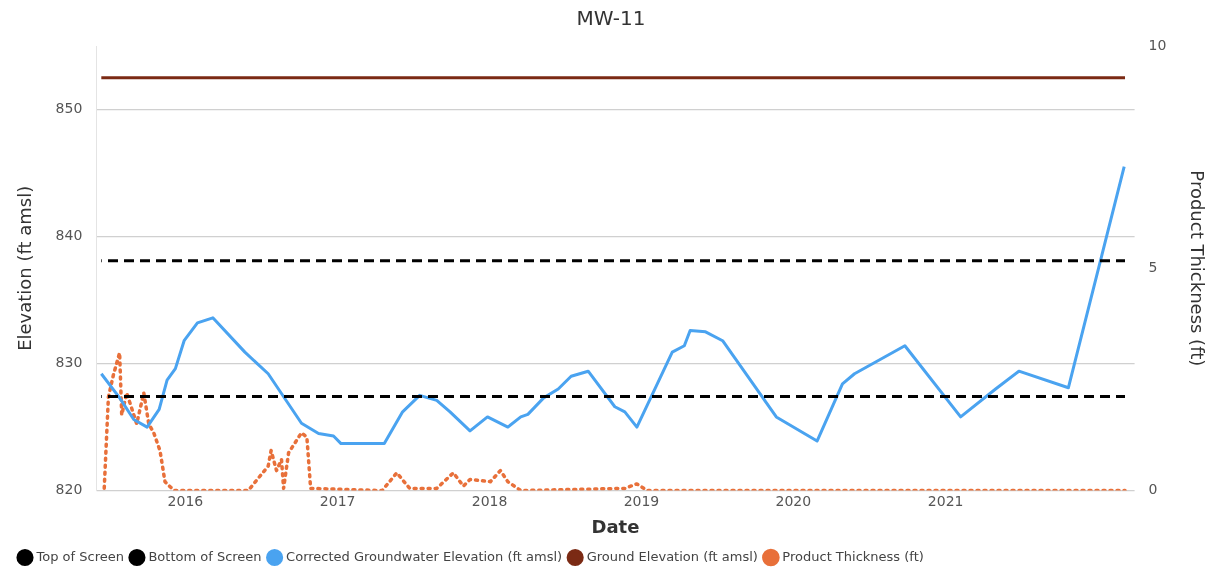 This screenshot has width=1226, height=584. What do you see at coordinates (1153, 489) in the screenshot?
I see `y2-tick-label: 0` at bounding box center [1153, 489].